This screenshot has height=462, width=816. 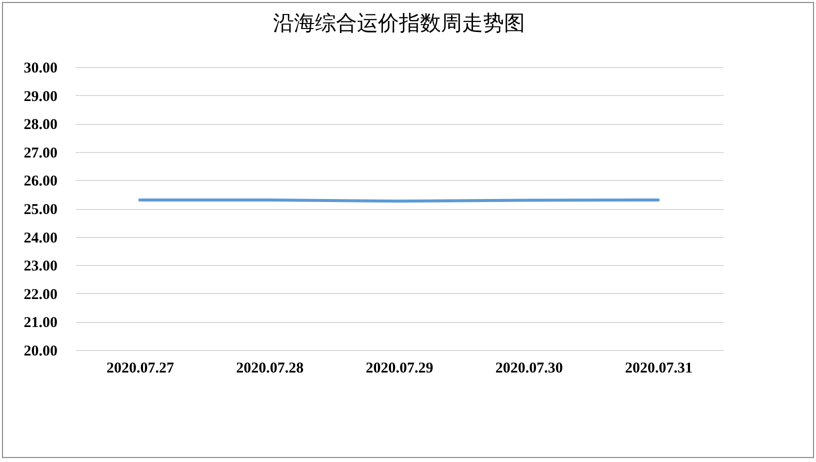 I want to click on y-tick-label: 28.00, so click(x=41, y=125).